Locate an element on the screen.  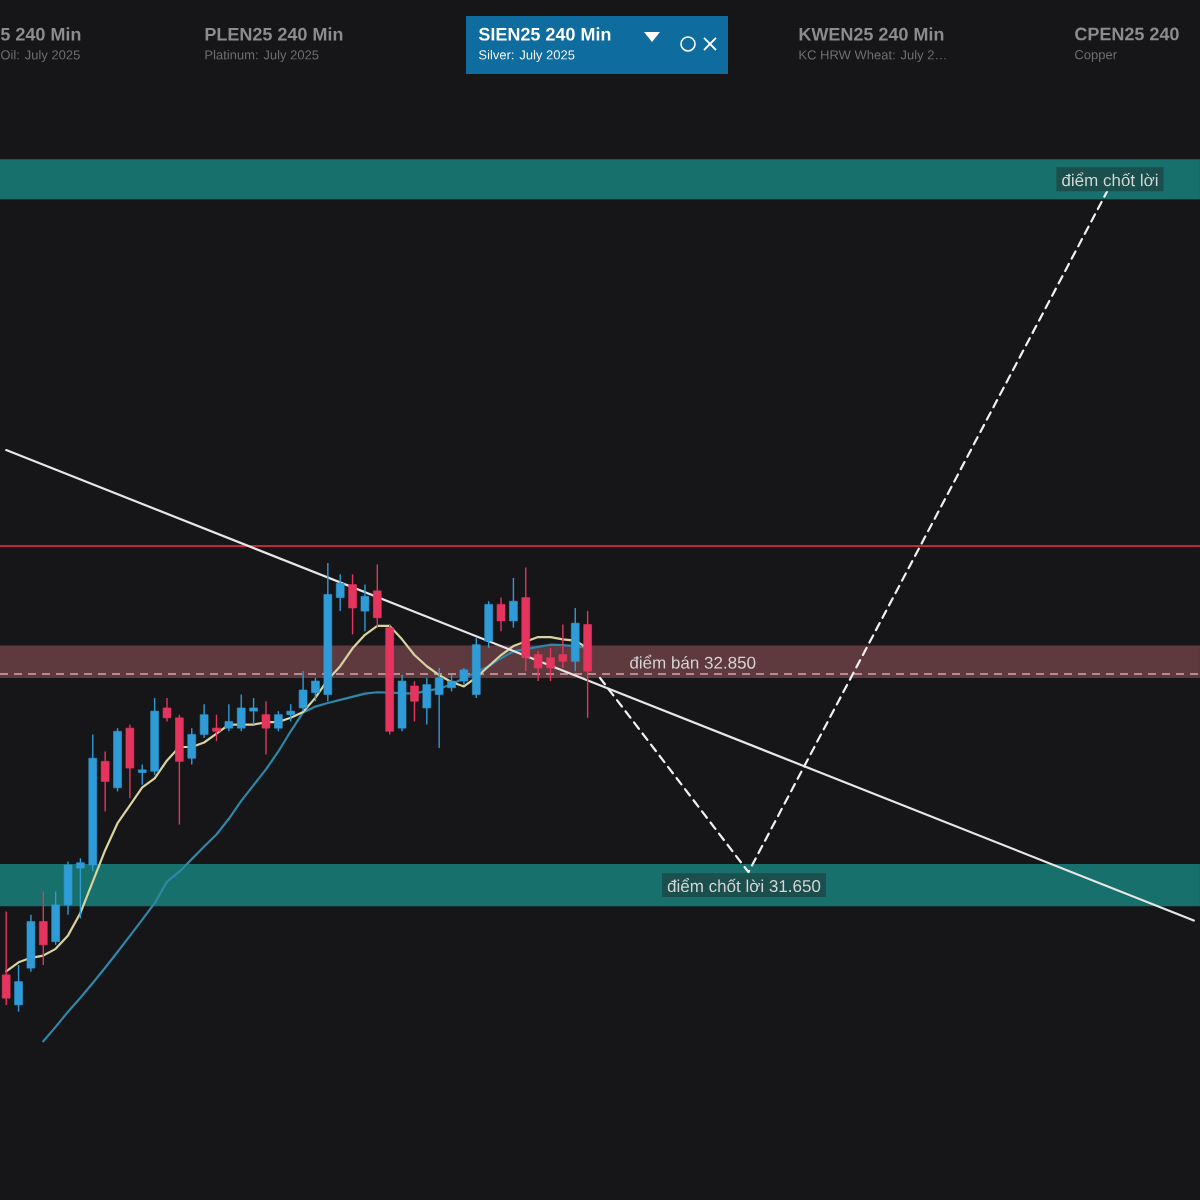
text: PLEN25 240 Min is located at coordinates (274, 34).